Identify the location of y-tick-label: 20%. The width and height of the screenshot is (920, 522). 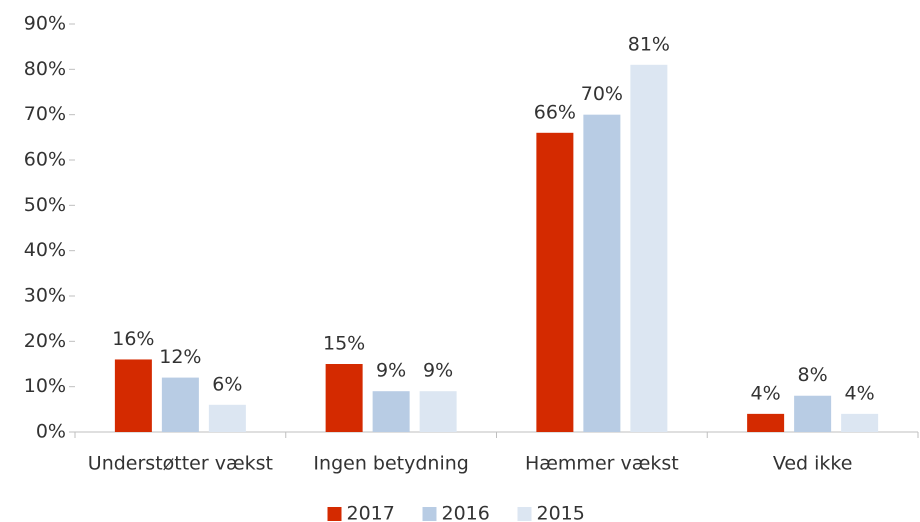
(45, 341).